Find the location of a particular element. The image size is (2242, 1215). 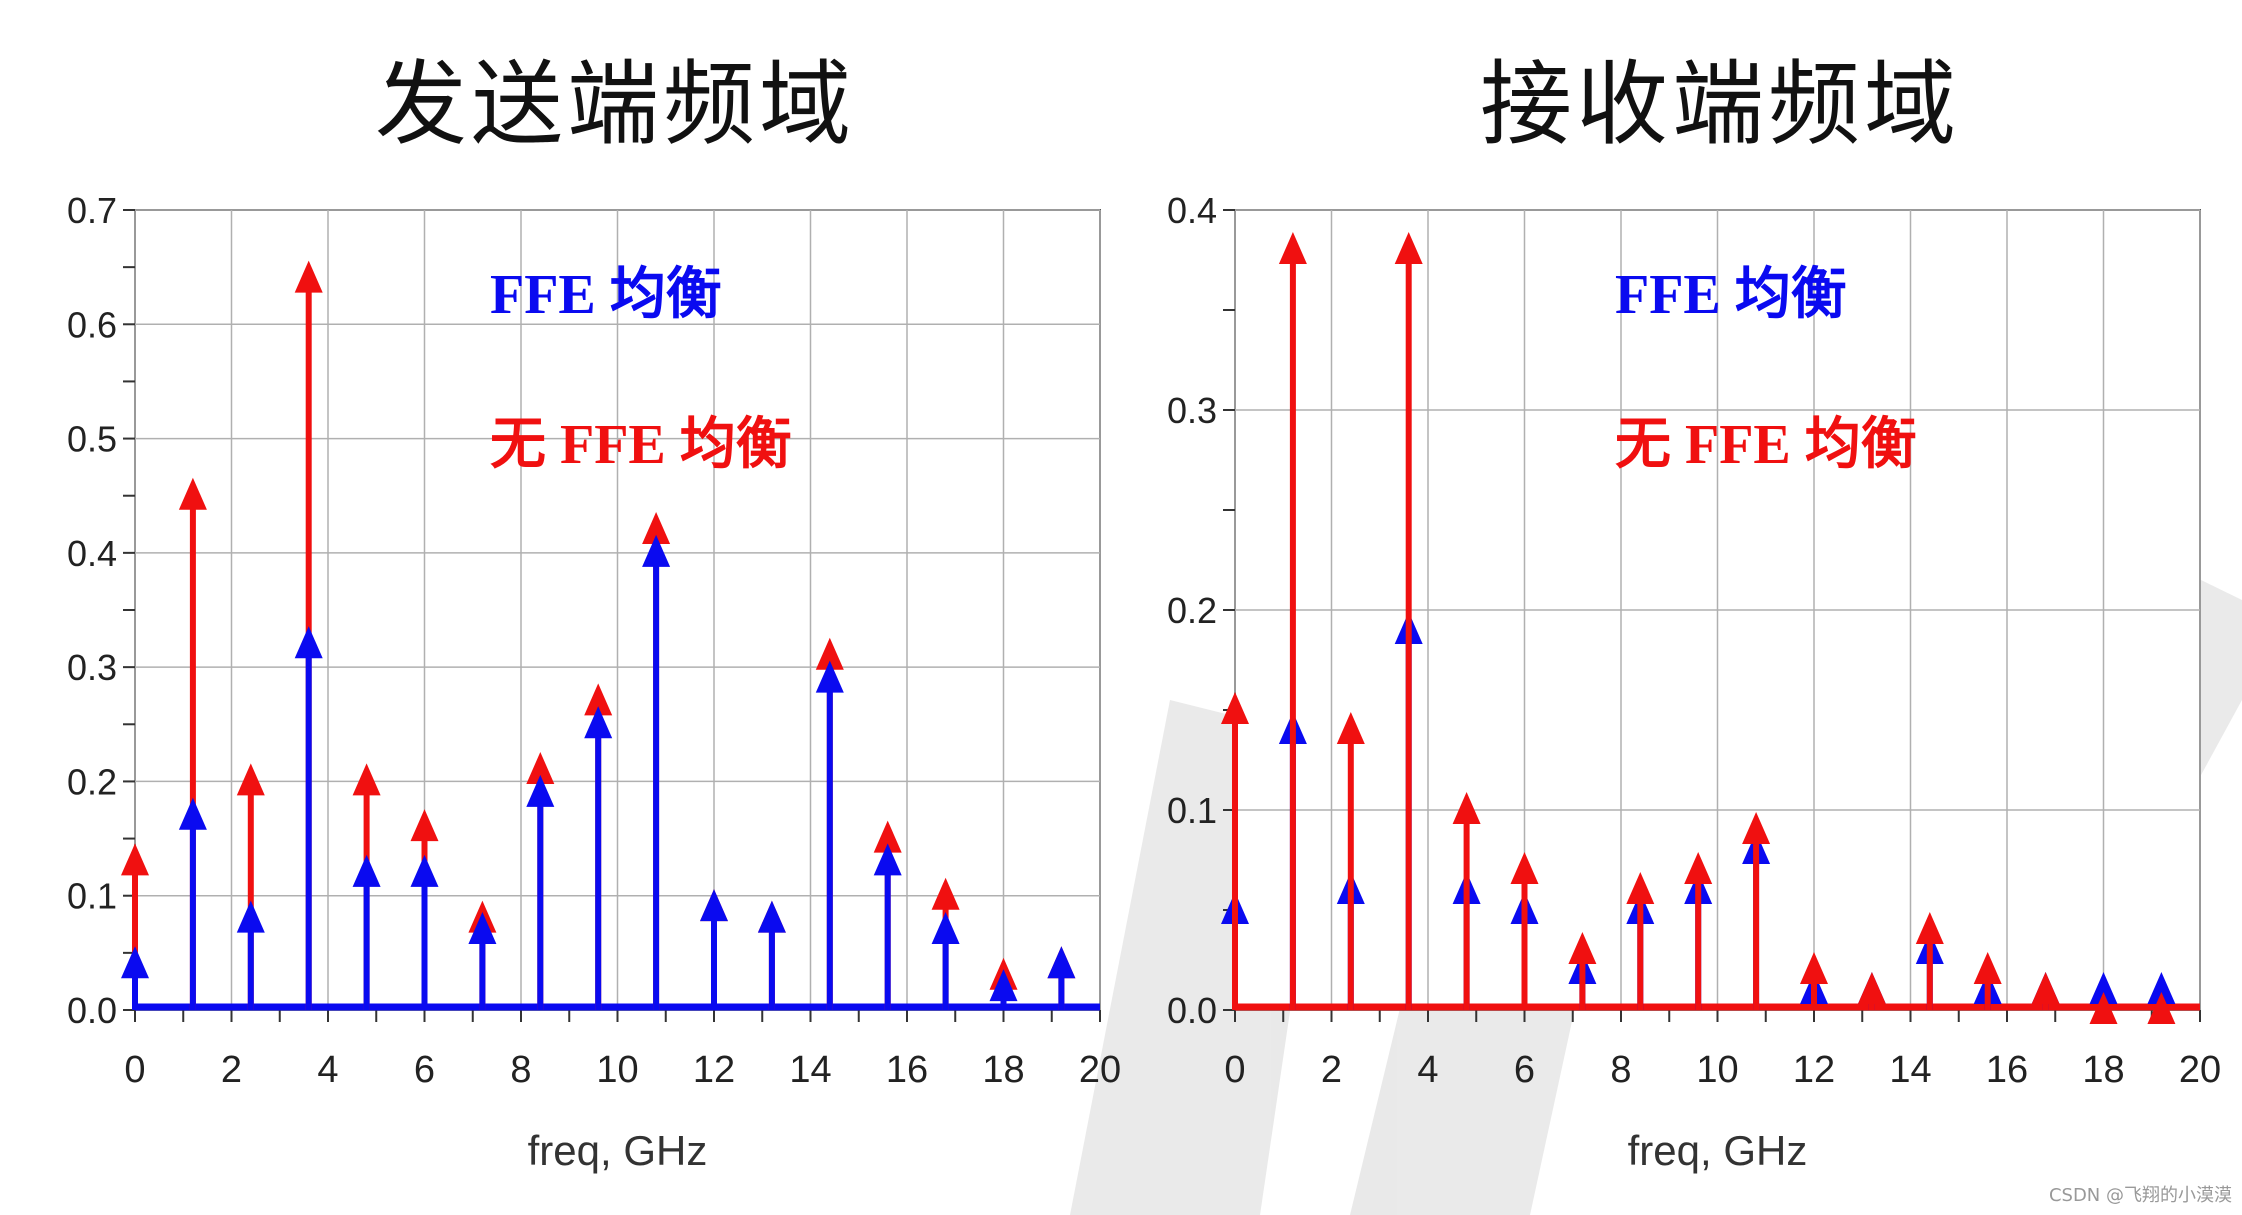

y-tick-label: 0.5 is located at coordinates (92, 439).